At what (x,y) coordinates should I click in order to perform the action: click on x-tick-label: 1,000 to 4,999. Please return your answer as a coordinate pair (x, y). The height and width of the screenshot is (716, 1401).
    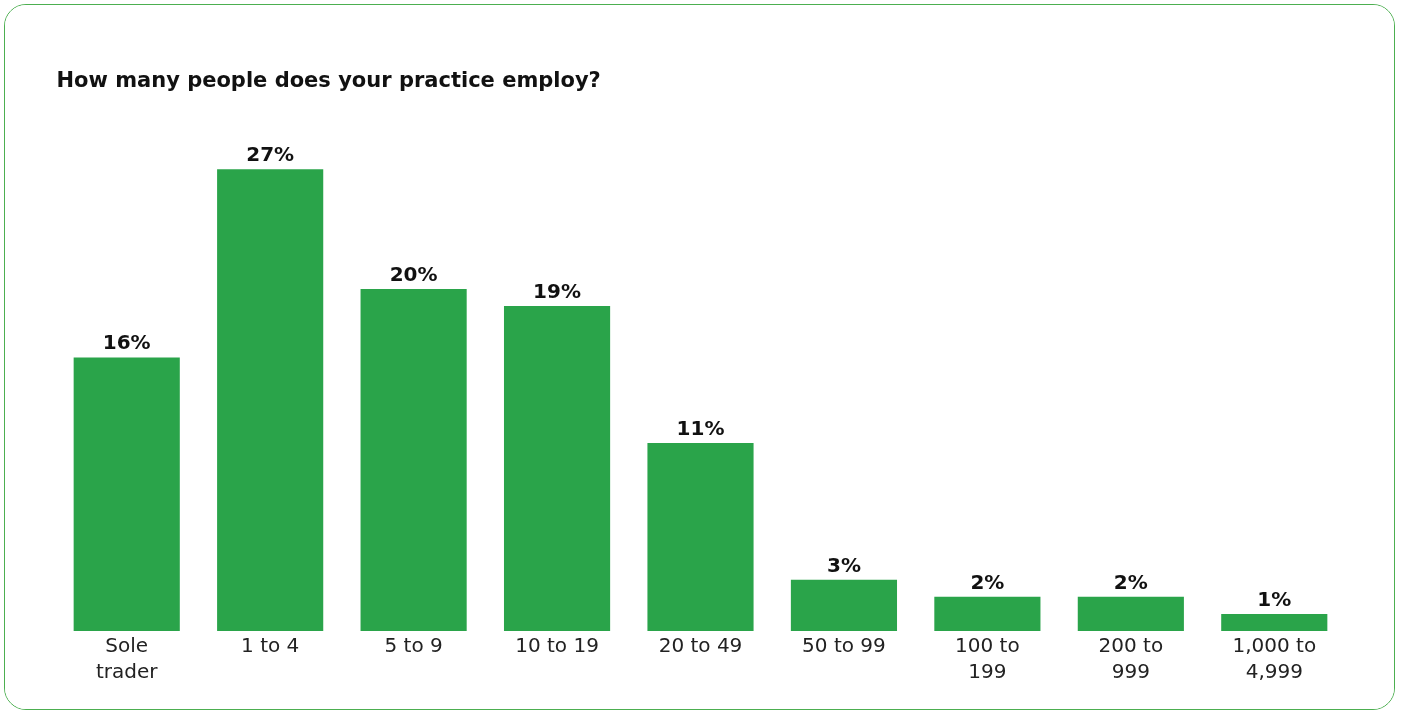
    Looking at the image, I should click on (1274, 658).